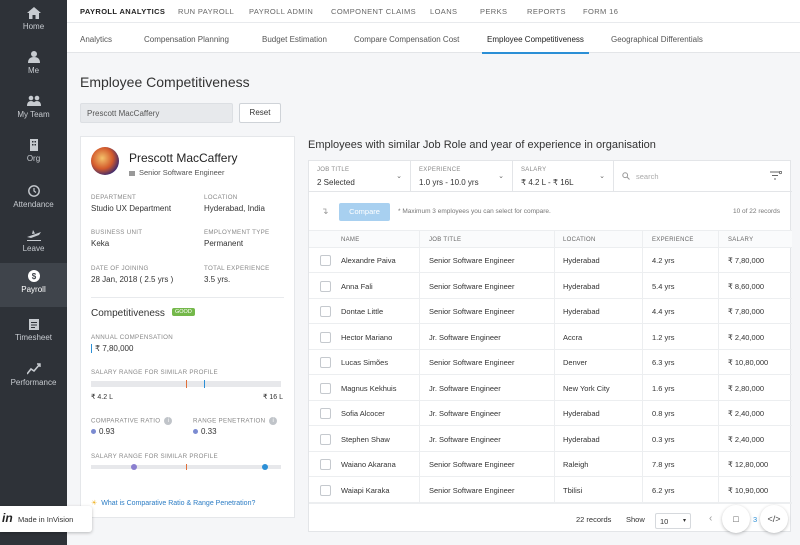  What do you see at coordinates (579, 240) in the screenshot?
I see `column-header-location: LOCATION` at bounding box center [579, 240].